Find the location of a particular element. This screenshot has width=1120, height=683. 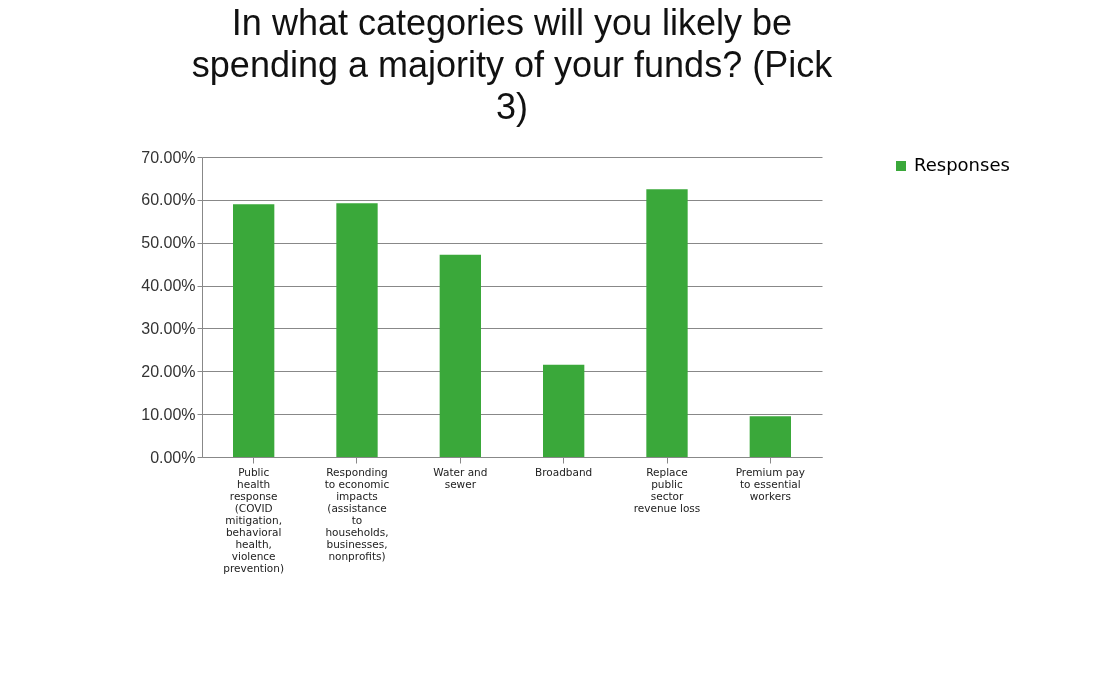

y-tick-label: 0.00% is located at coordinates (173, 457).